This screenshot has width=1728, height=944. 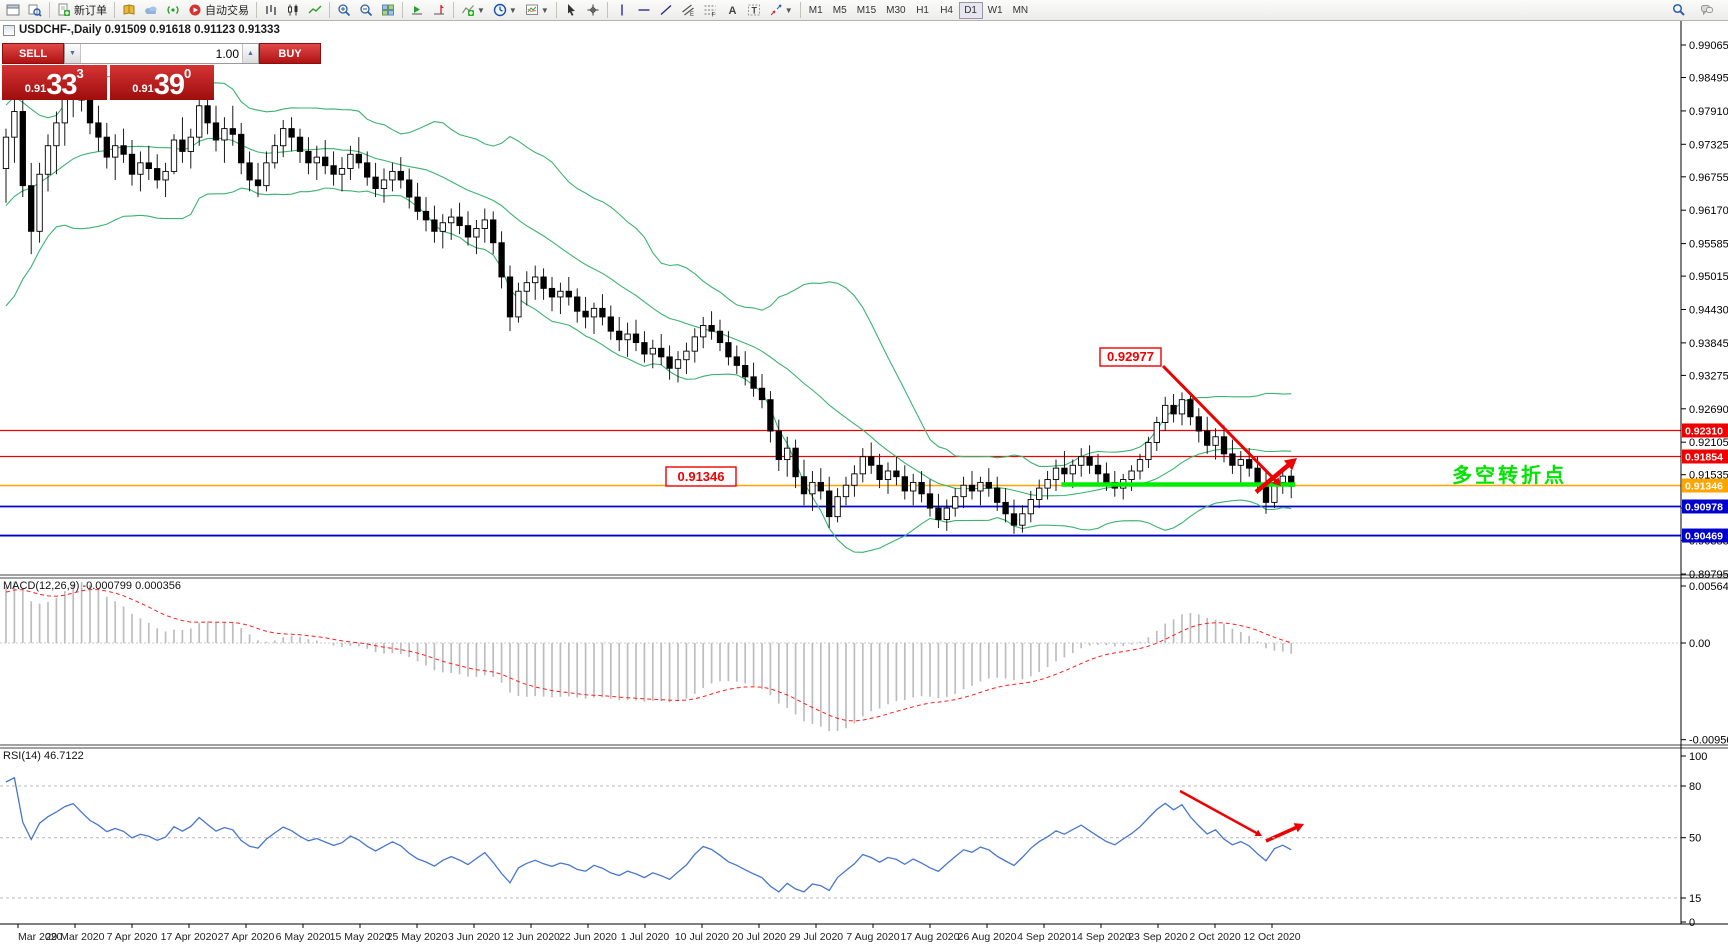 I want to click on toolbar-button-text-tool: A, so click(x=732, y=10).